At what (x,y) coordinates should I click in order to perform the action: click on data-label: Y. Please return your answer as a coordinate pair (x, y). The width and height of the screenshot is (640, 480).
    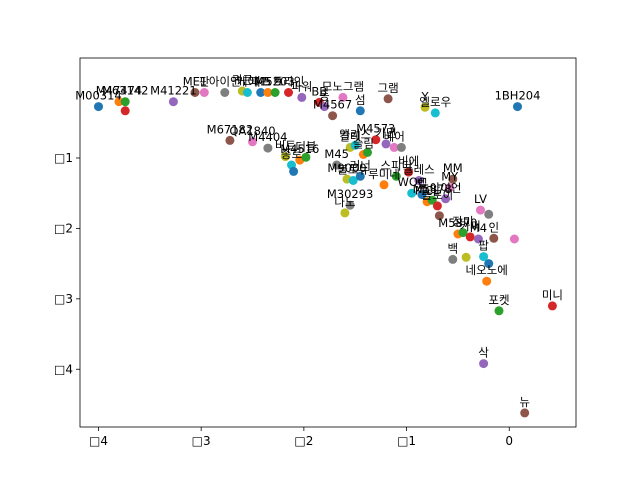
    Looking at the image, I should click on (424, 96).